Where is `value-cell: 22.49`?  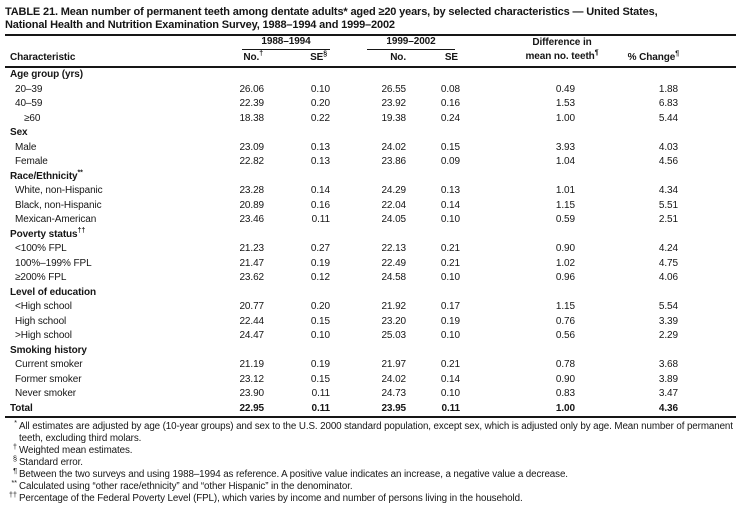 value-cell: 22.49 is located at coordinates (393, 263).